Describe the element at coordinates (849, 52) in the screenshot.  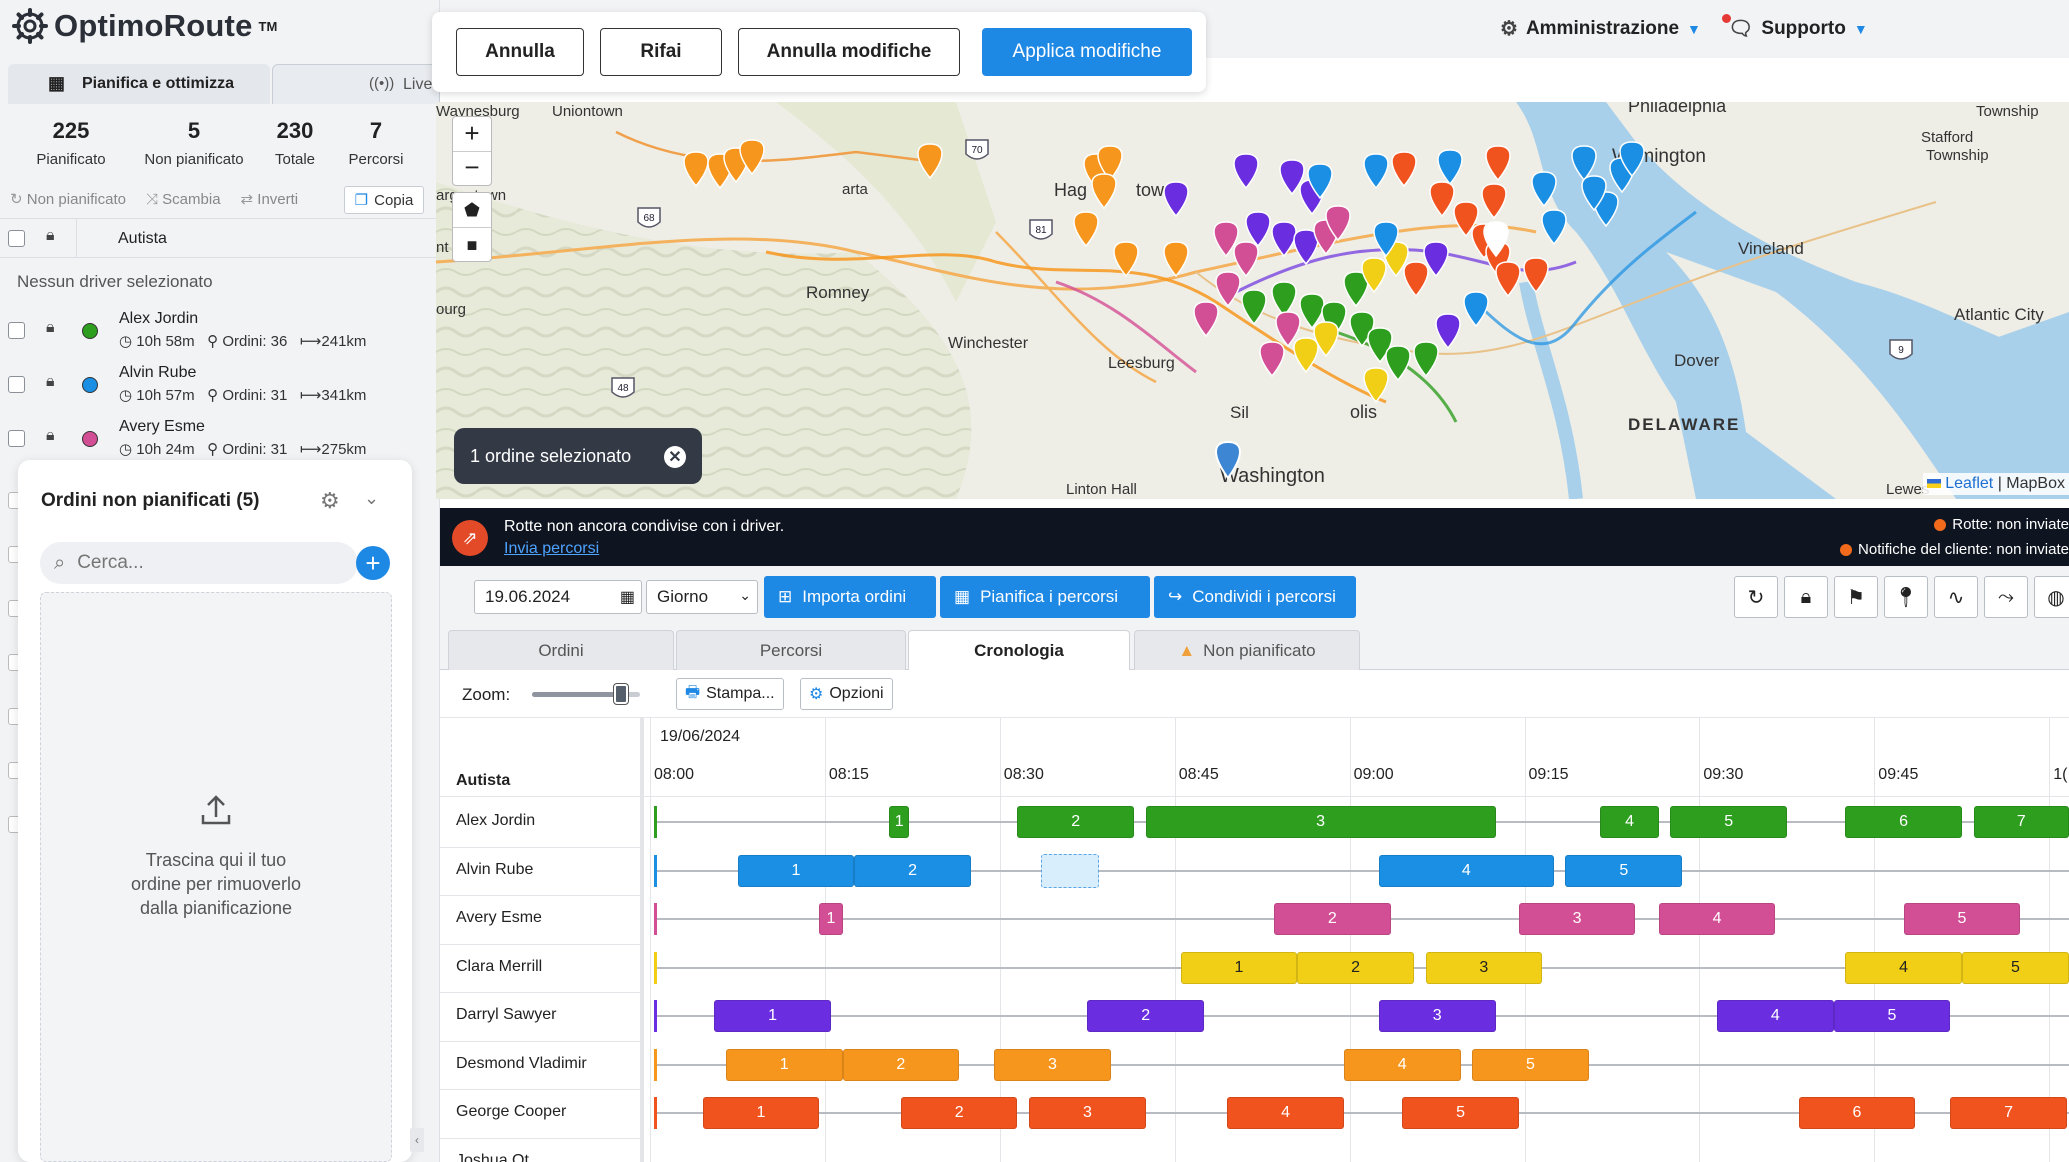
I see `undo-changes-button: Annulla modifiche` at that location.